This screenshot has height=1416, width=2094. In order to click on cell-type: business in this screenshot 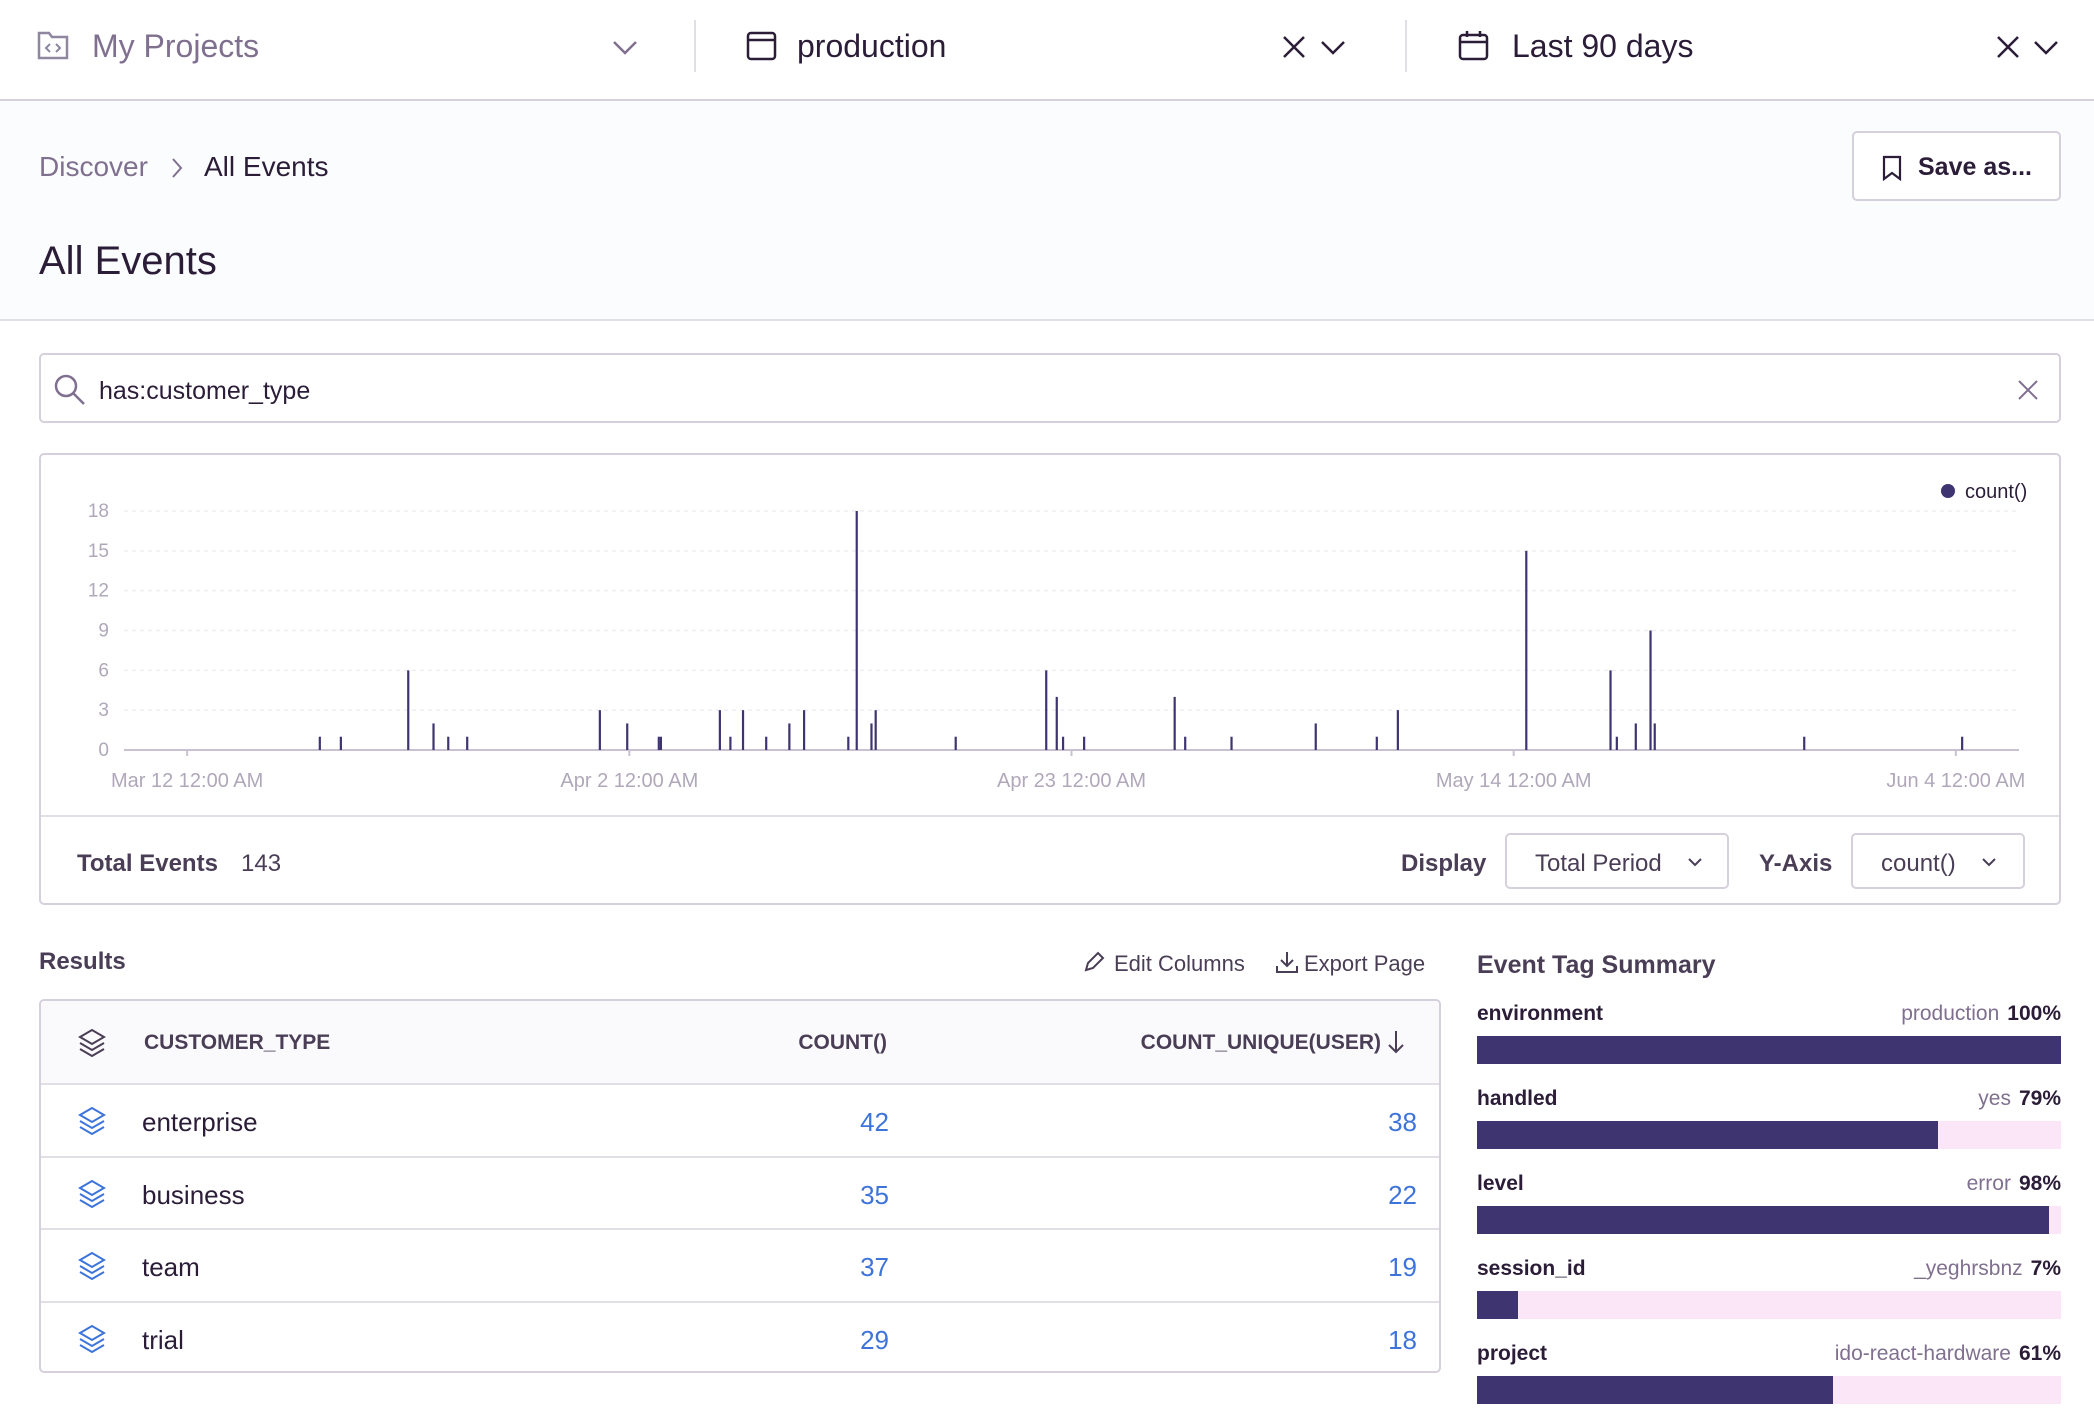, I will do `click(193, 1194)`.